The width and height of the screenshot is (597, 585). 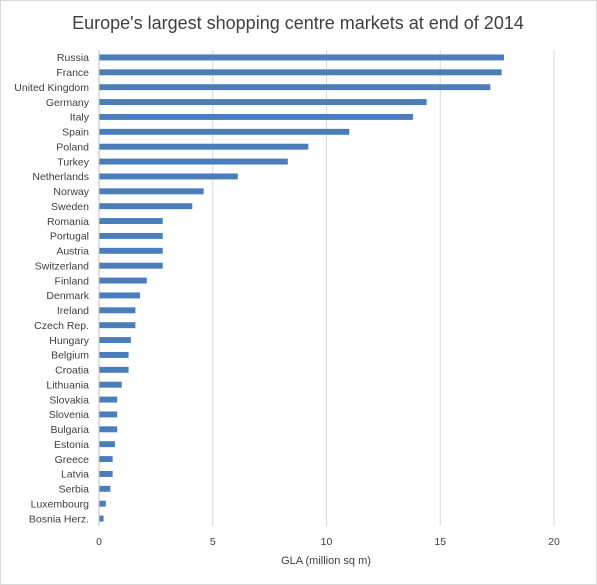 What do you see at coordinates (72, 281) in the screenshot?
I see `category-label: Finland` at bounding box center [72, 281].